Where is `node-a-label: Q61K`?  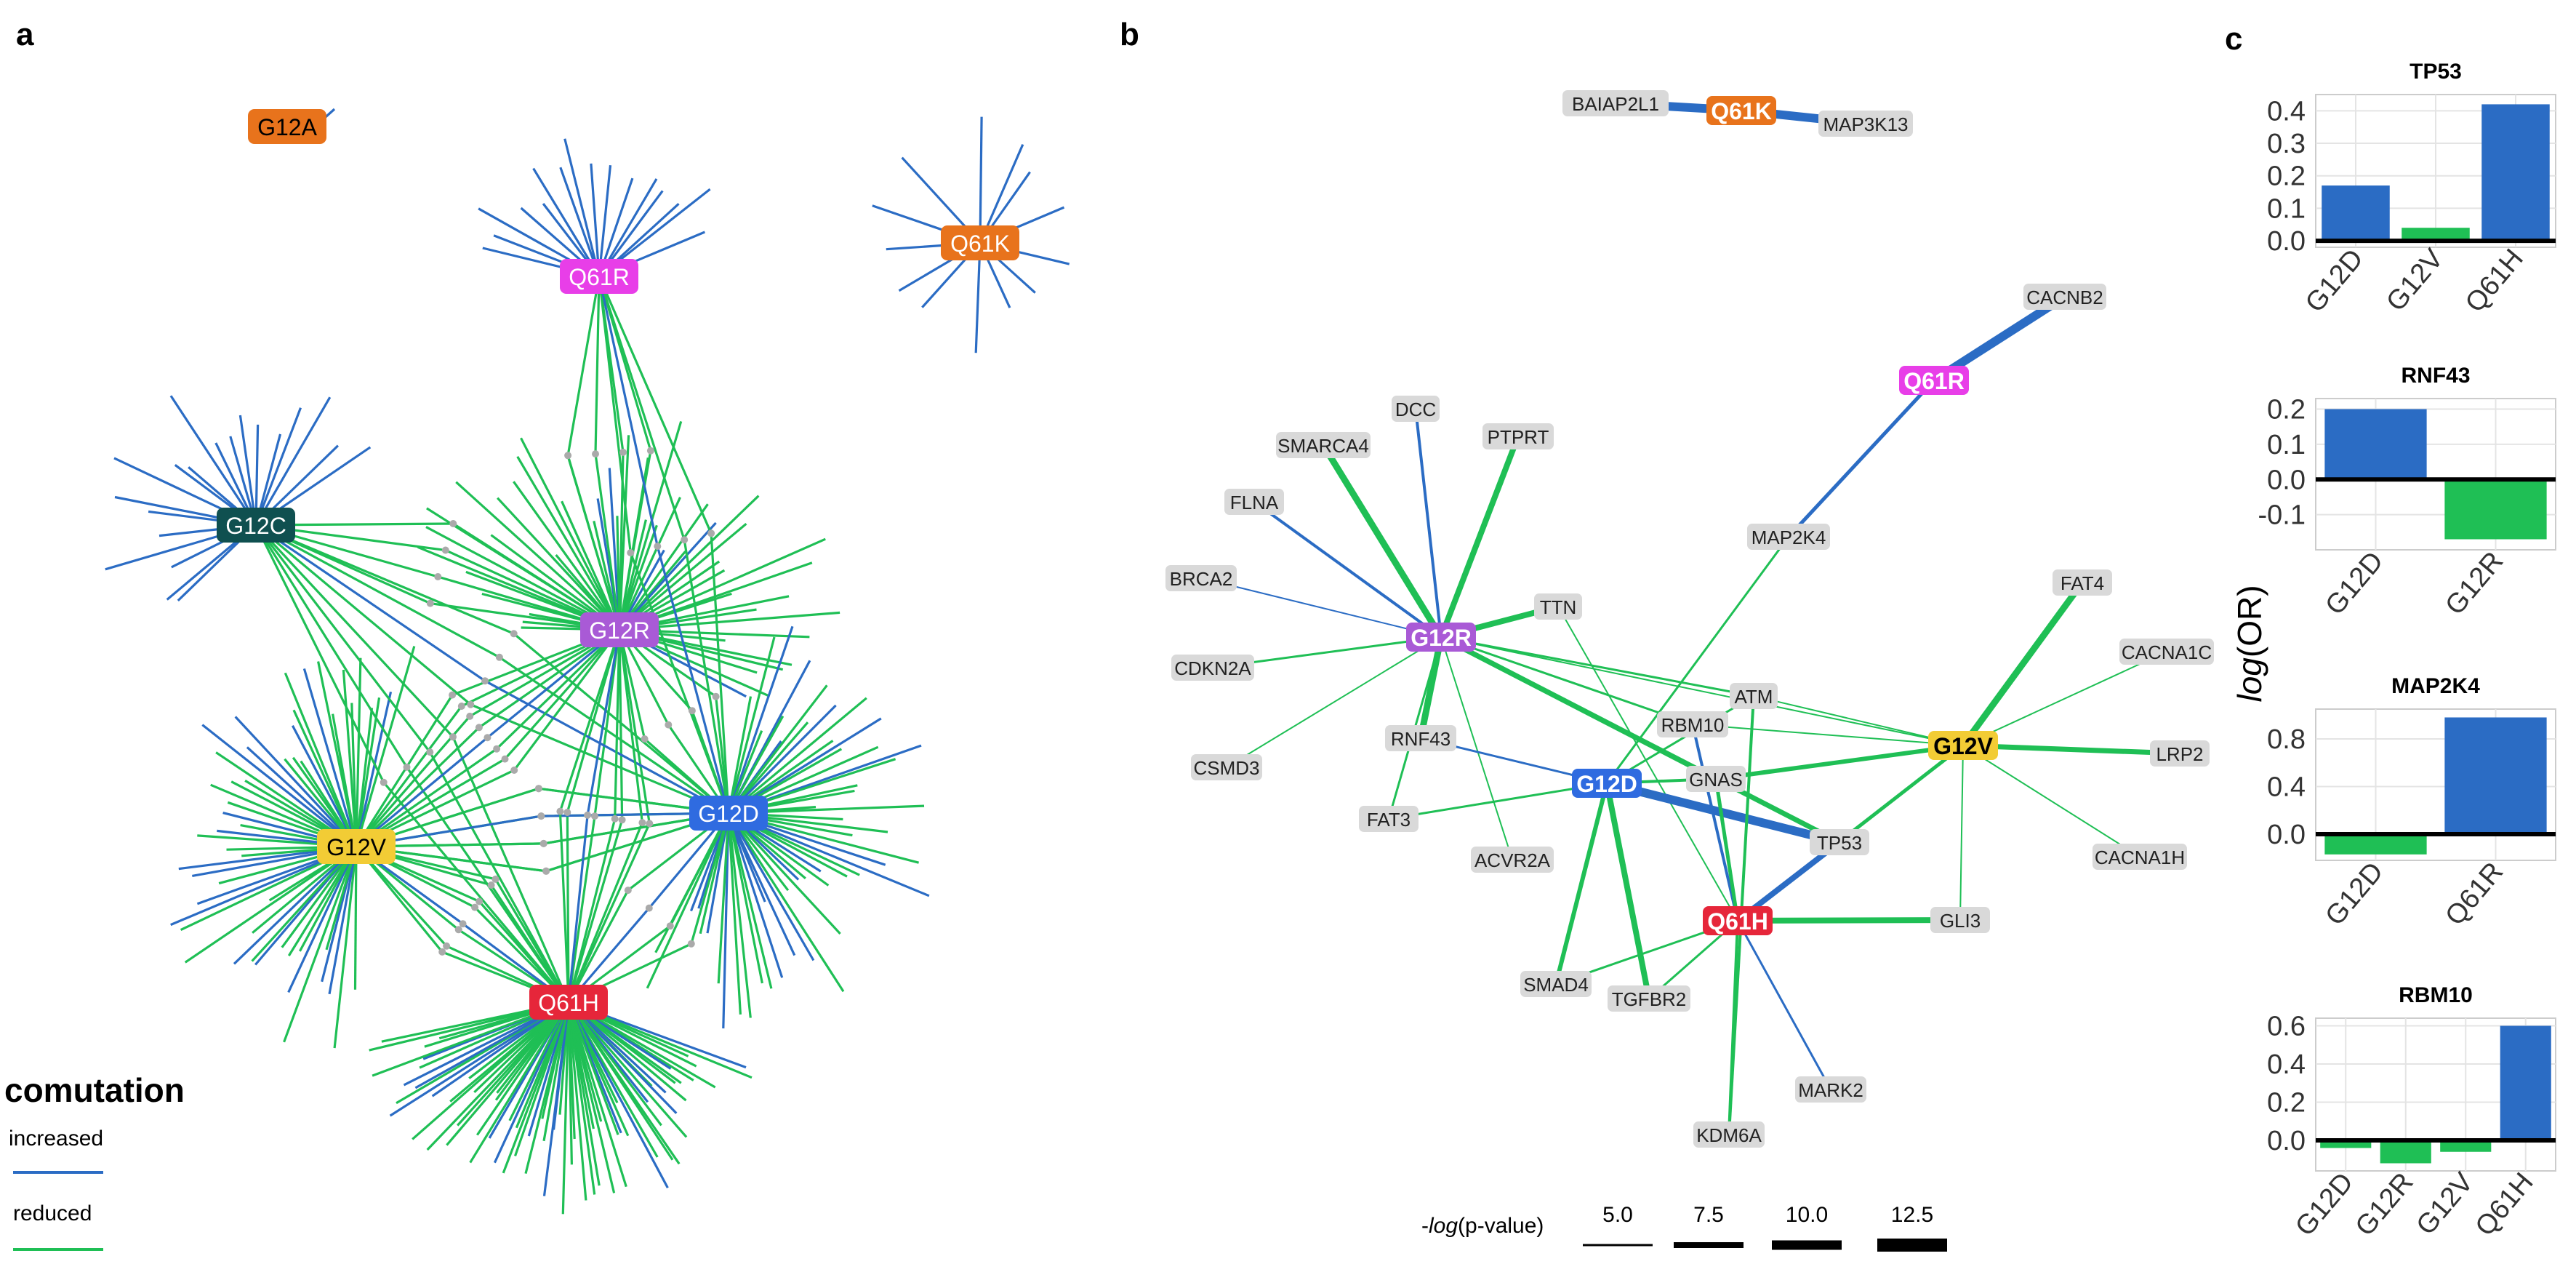
node-a-label: Q61K is located at coordinates (980, 244).